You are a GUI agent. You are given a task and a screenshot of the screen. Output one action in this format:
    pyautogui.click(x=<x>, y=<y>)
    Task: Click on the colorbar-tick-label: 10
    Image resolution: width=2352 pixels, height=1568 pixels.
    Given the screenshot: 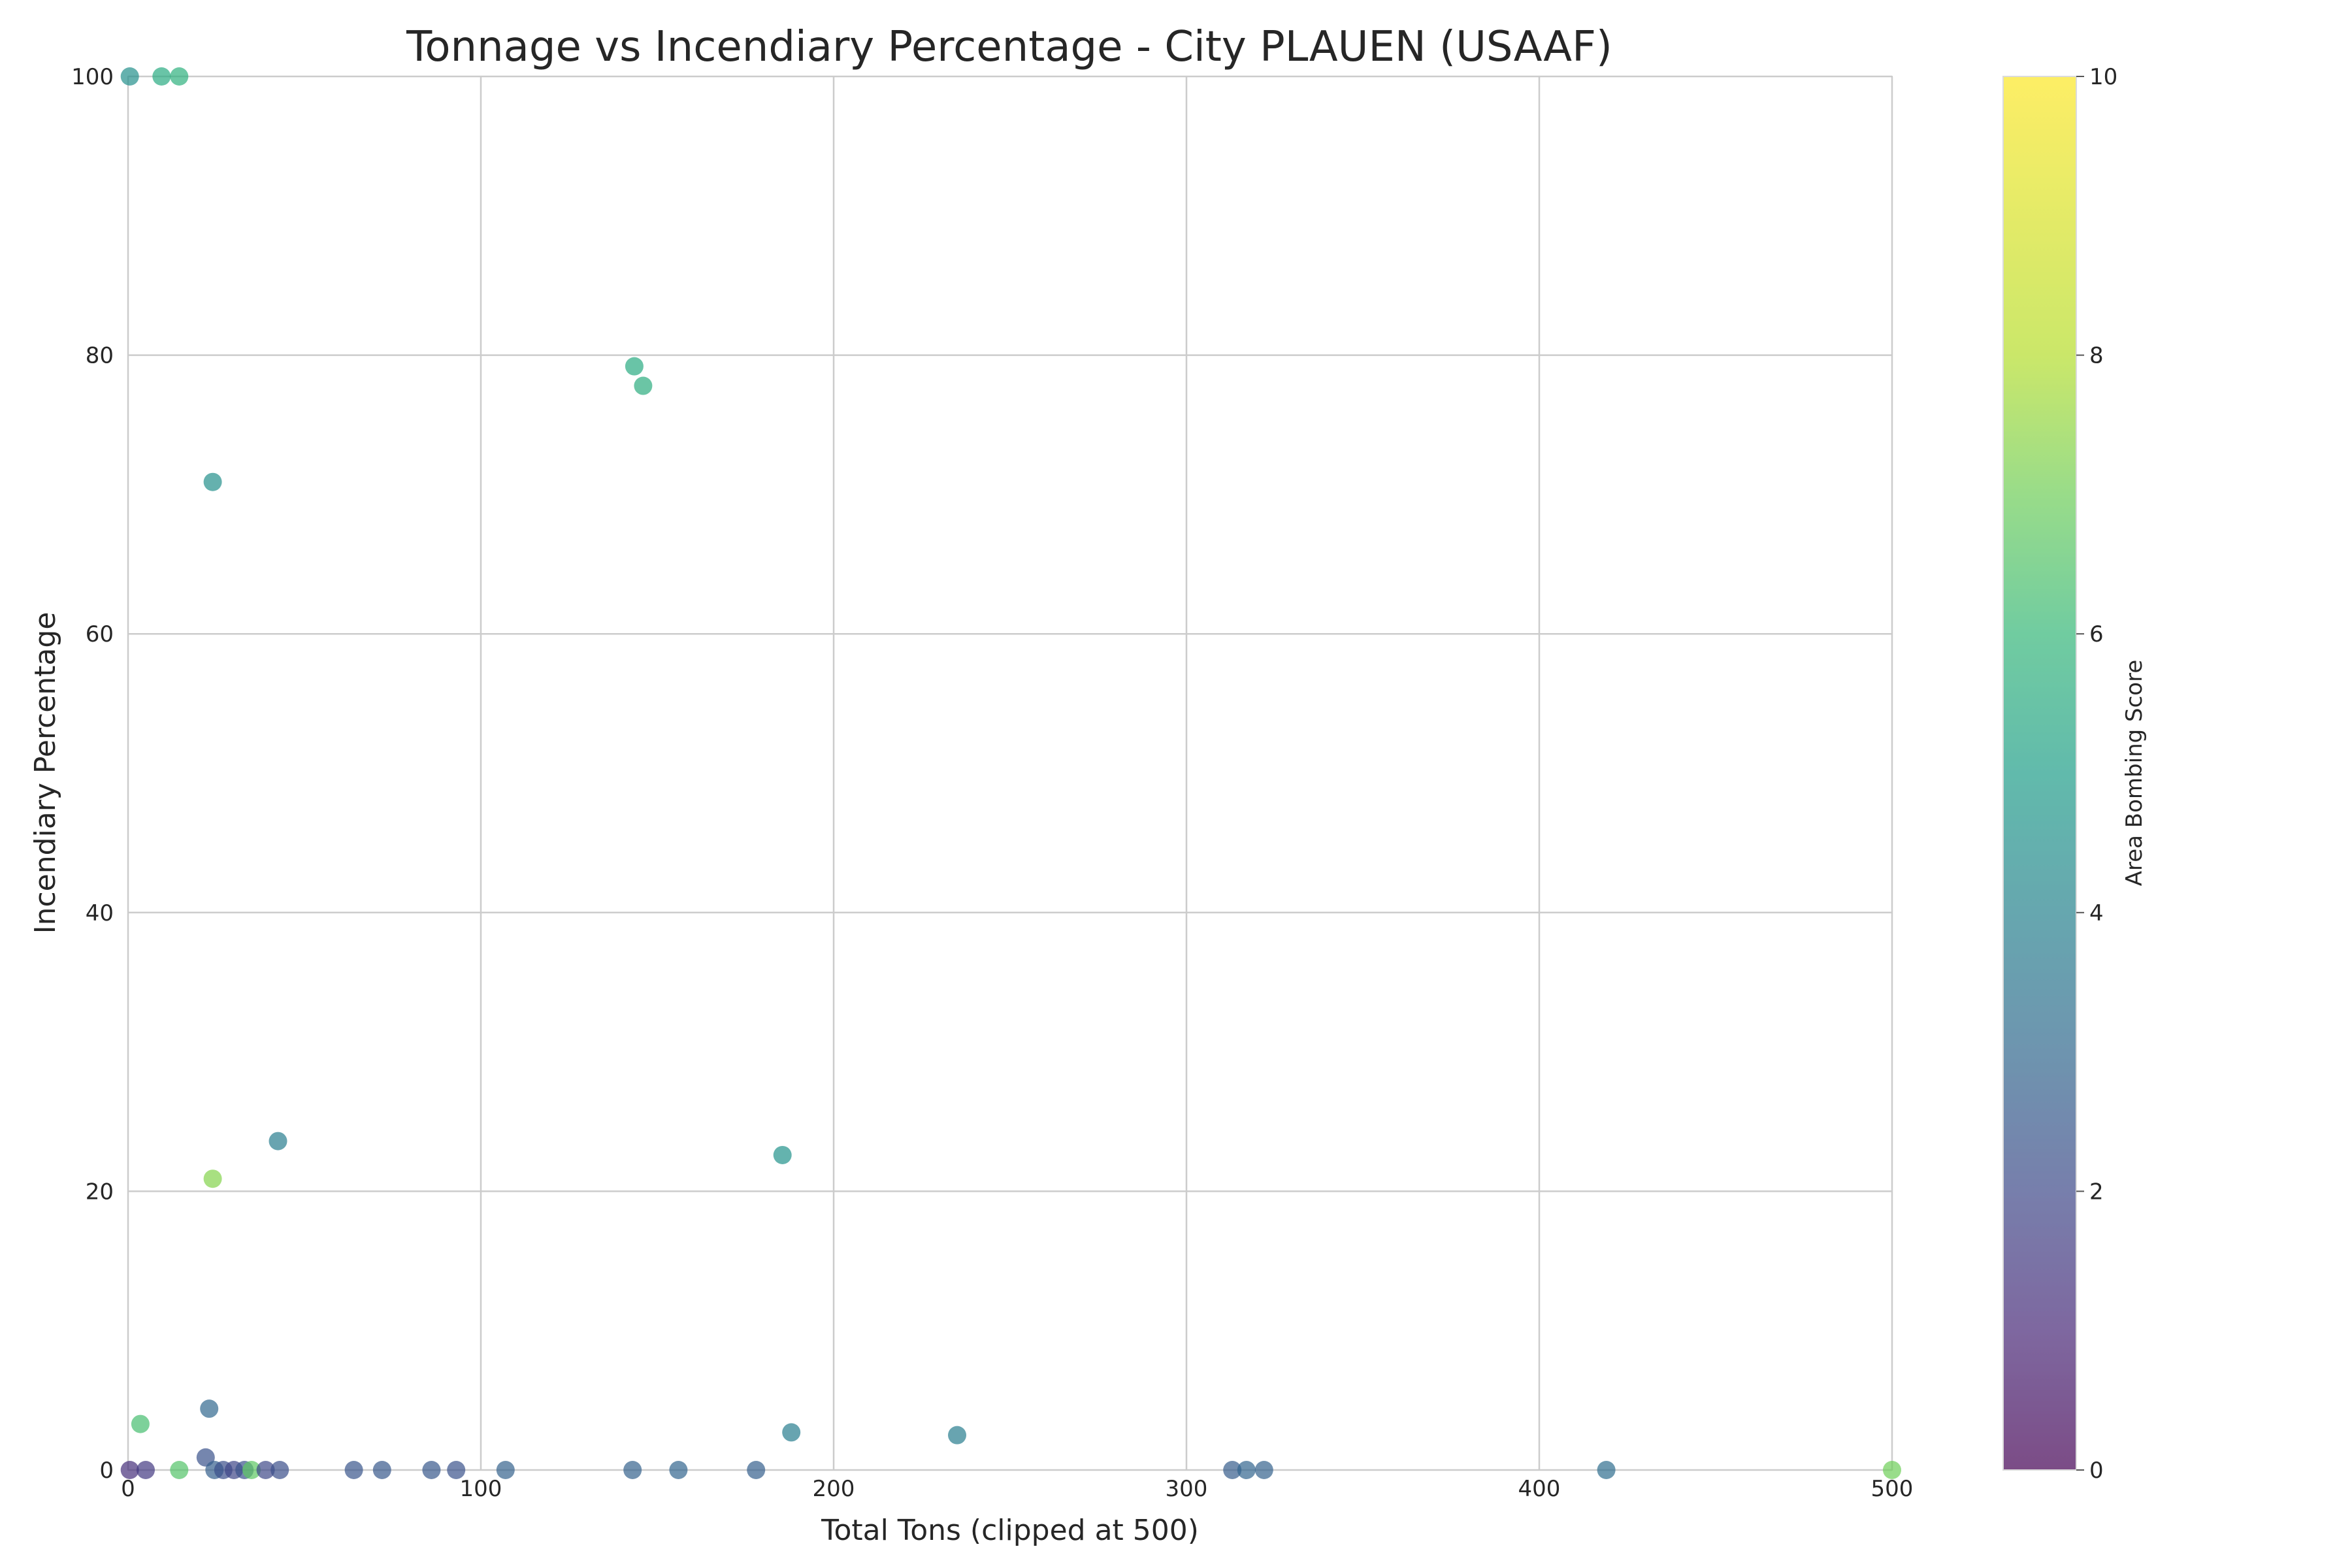 What is the action you would take?
    pyautogui.click(x=2103, y=77)
    